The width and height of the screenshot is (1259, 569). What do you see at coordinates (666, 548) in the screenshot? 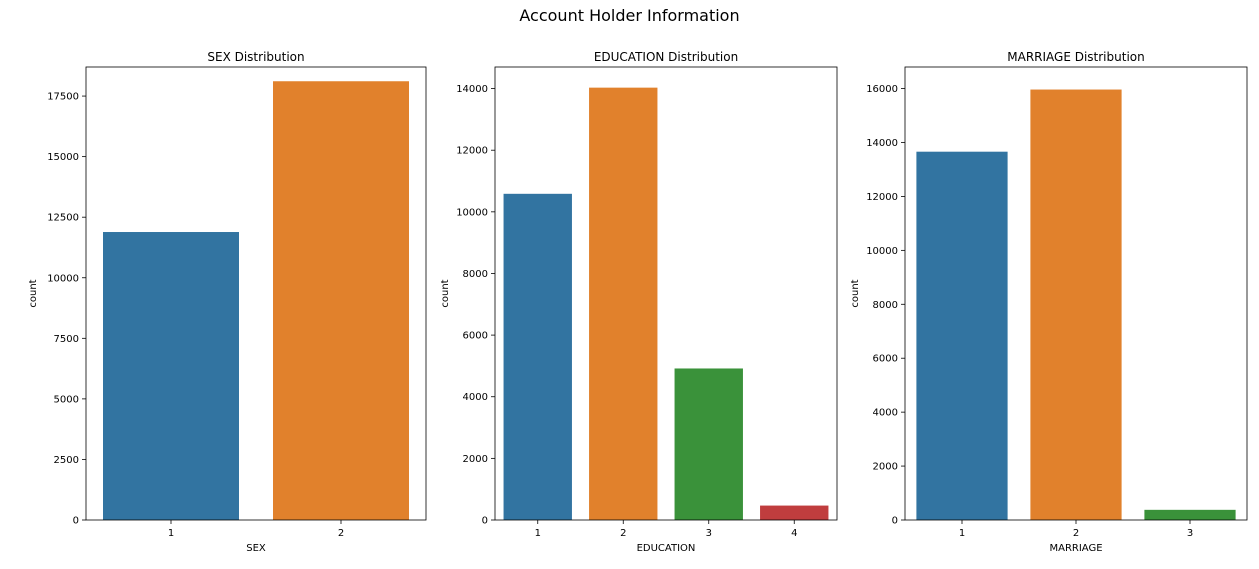
I see `x-axis-label: EDUCATION` at bounding box center [666, 548].